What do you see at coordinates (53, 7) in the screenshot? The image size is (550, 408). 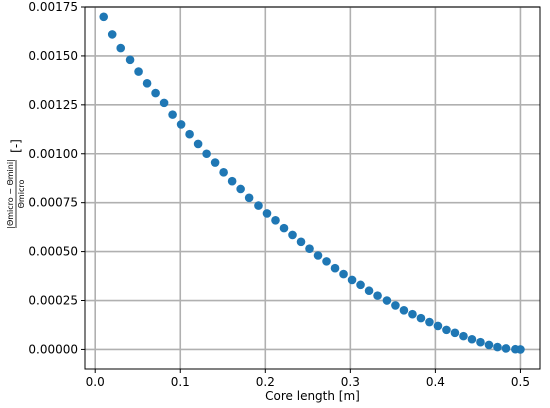 I see `y-tick-label: 0.00175` at bounding box center [53, 7].